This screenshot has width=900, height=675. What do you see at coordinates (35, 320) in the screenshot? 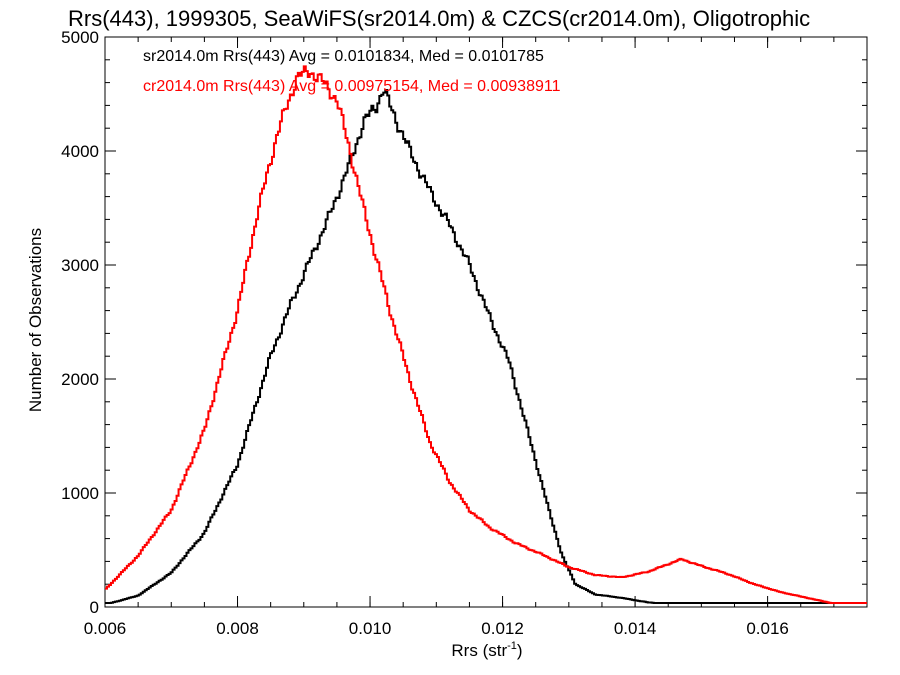
I see `y-axis-label: Number of Observations` at bounding box center [35, 320].